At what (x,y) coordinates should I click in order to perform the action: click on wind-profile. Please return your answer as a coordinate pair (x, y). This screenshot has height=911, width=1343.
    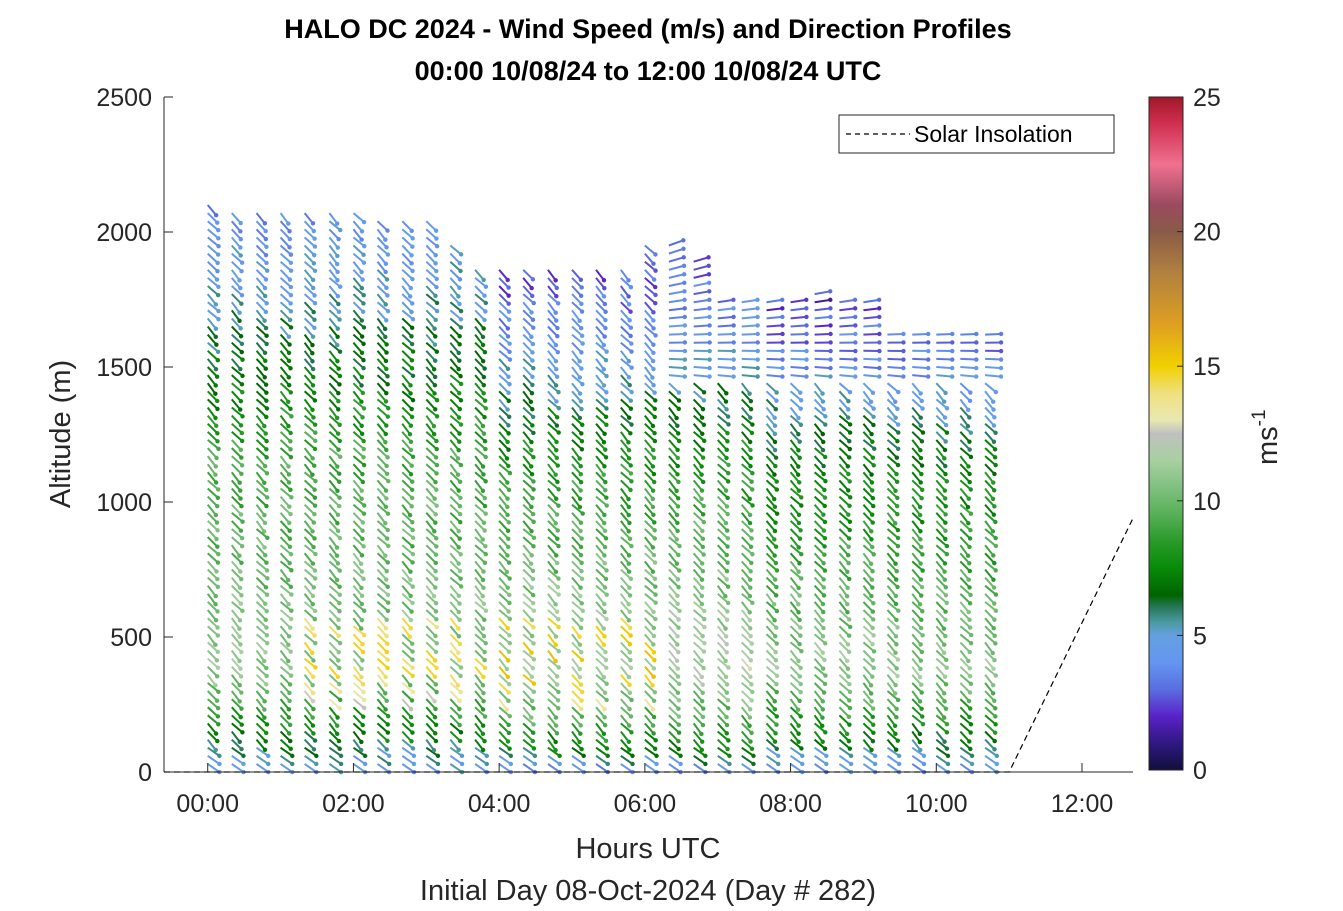
    Looking at the image, I should click on (506, 522).